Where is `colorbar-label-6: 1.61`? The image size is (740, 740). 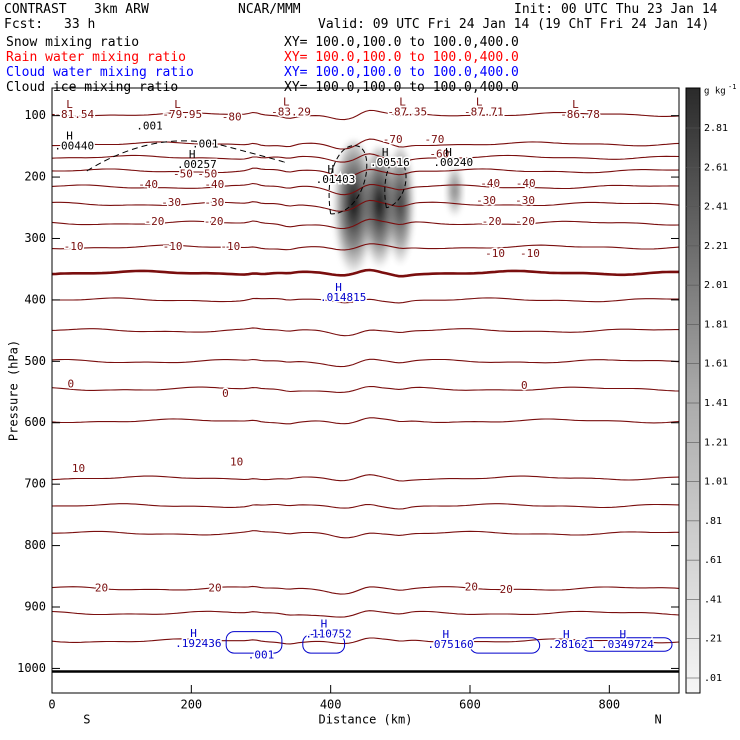
colorbar-label-6: 1.61 is located at coordinates (716, 364).